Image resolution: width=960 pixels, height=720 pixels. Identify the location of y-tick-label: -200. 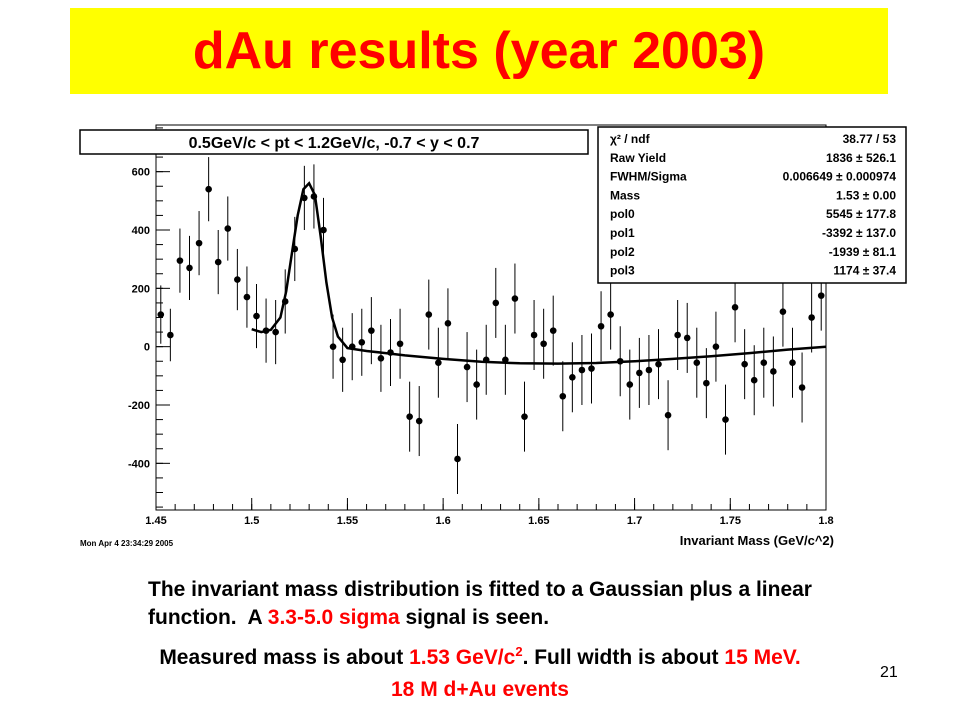
(139, 406).